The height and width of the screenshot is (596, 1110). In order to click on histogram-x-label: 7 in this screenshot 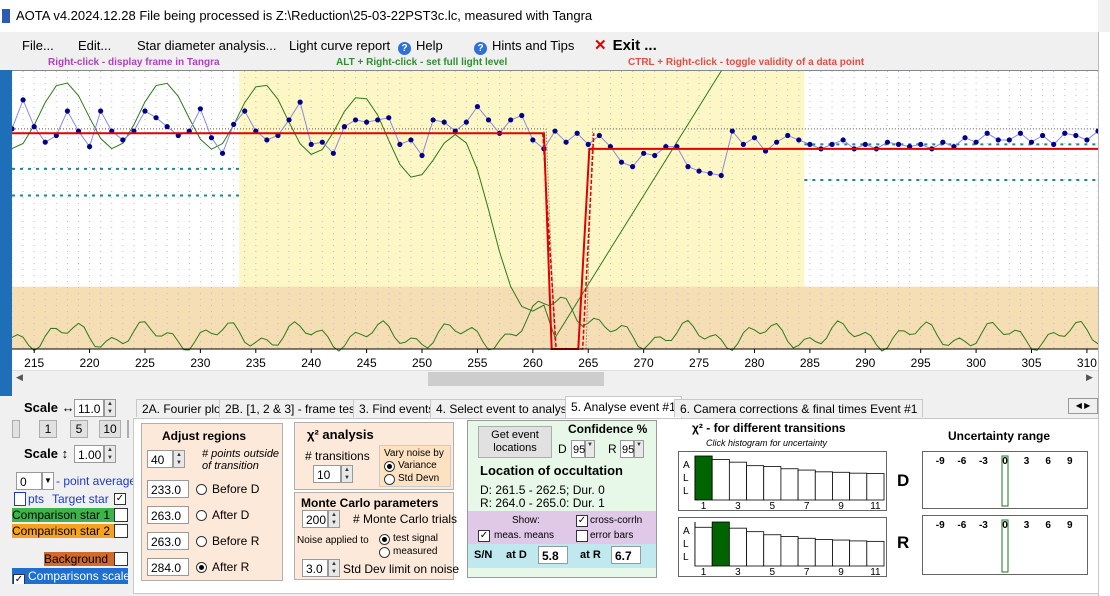, I will do `click(807, 505)`.